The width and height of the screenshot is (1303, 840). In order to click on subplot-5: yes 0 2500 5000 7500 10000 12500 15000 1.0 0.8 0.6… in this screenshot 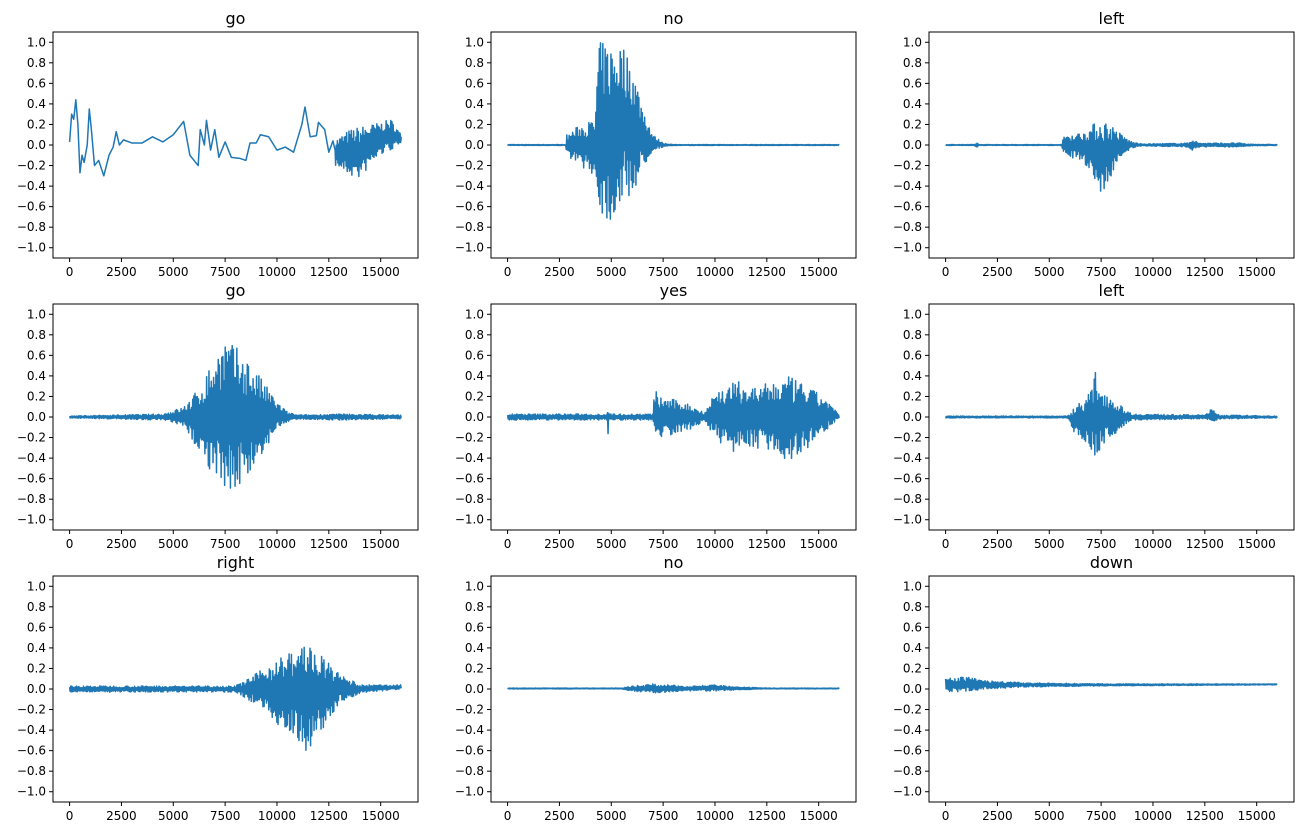, I will do `click(656, 416)`.